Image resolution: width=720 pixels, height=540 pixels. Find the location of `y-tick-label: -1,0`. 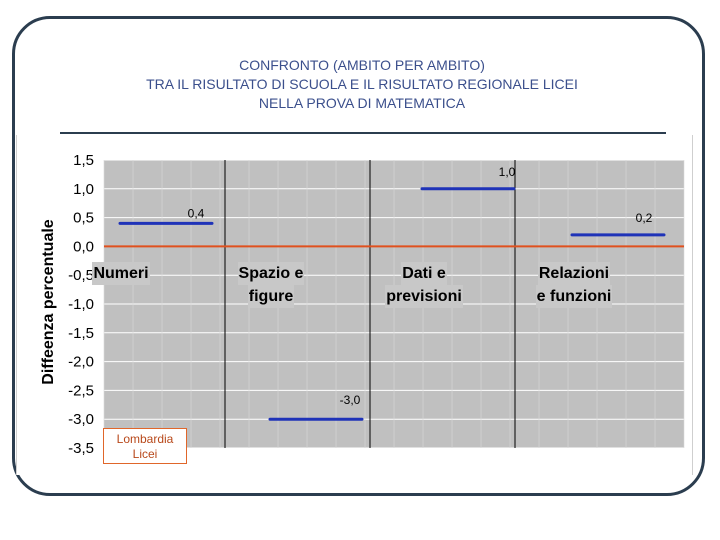

y-tick-label: -1,0 is located at coordinates (81, 304).